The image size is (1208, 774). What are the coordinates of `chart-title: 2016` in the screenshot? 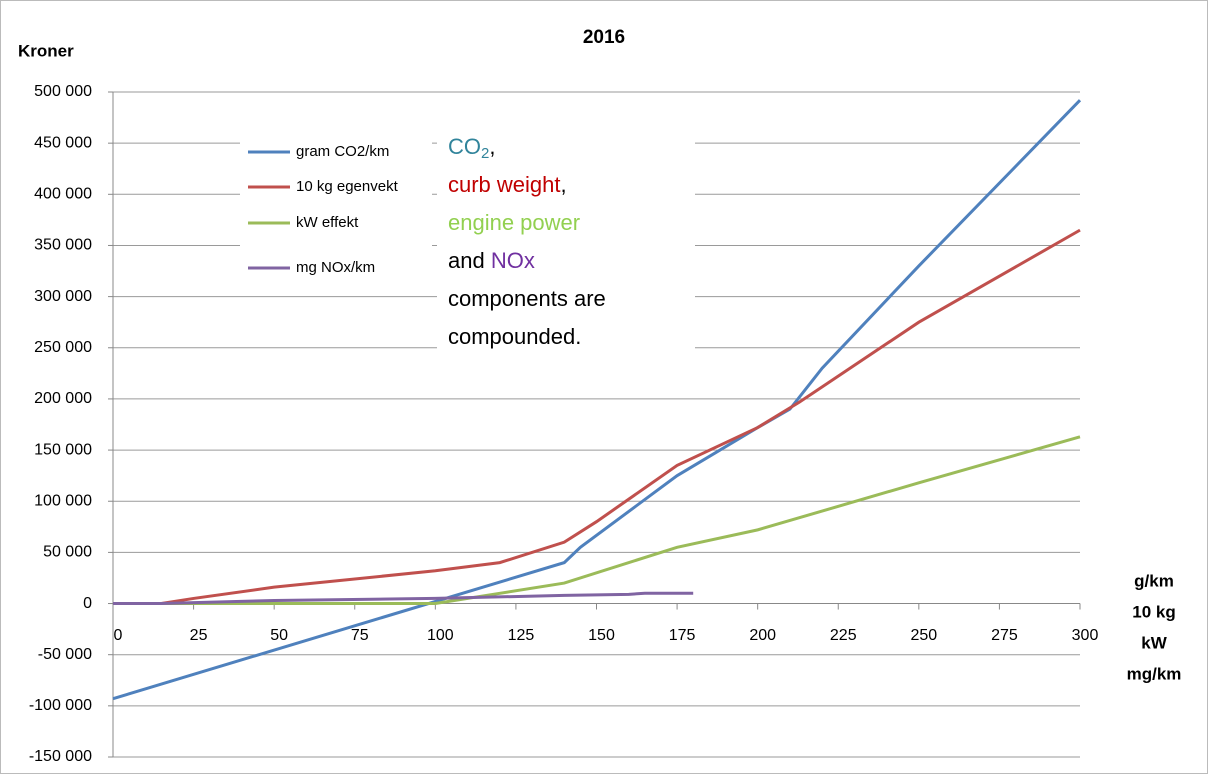 It's located at (604, 37).